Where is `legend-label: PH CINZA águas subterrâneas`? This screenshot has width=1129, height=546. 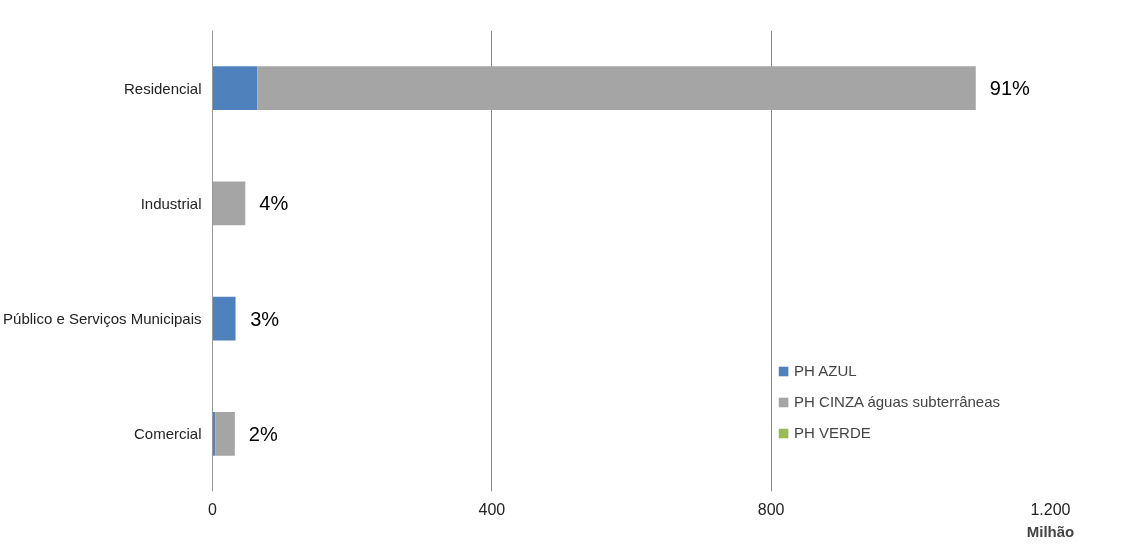
legend-label: PH CINZA águas subterrâneas is located at coordinates (897, 401).